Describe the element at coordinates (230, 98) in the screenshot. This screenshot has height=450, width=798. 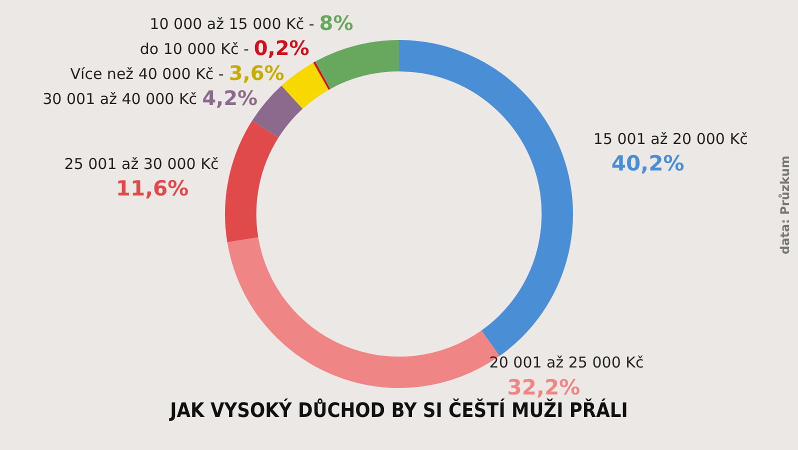
I see `data-label: 4,2%` at that location.